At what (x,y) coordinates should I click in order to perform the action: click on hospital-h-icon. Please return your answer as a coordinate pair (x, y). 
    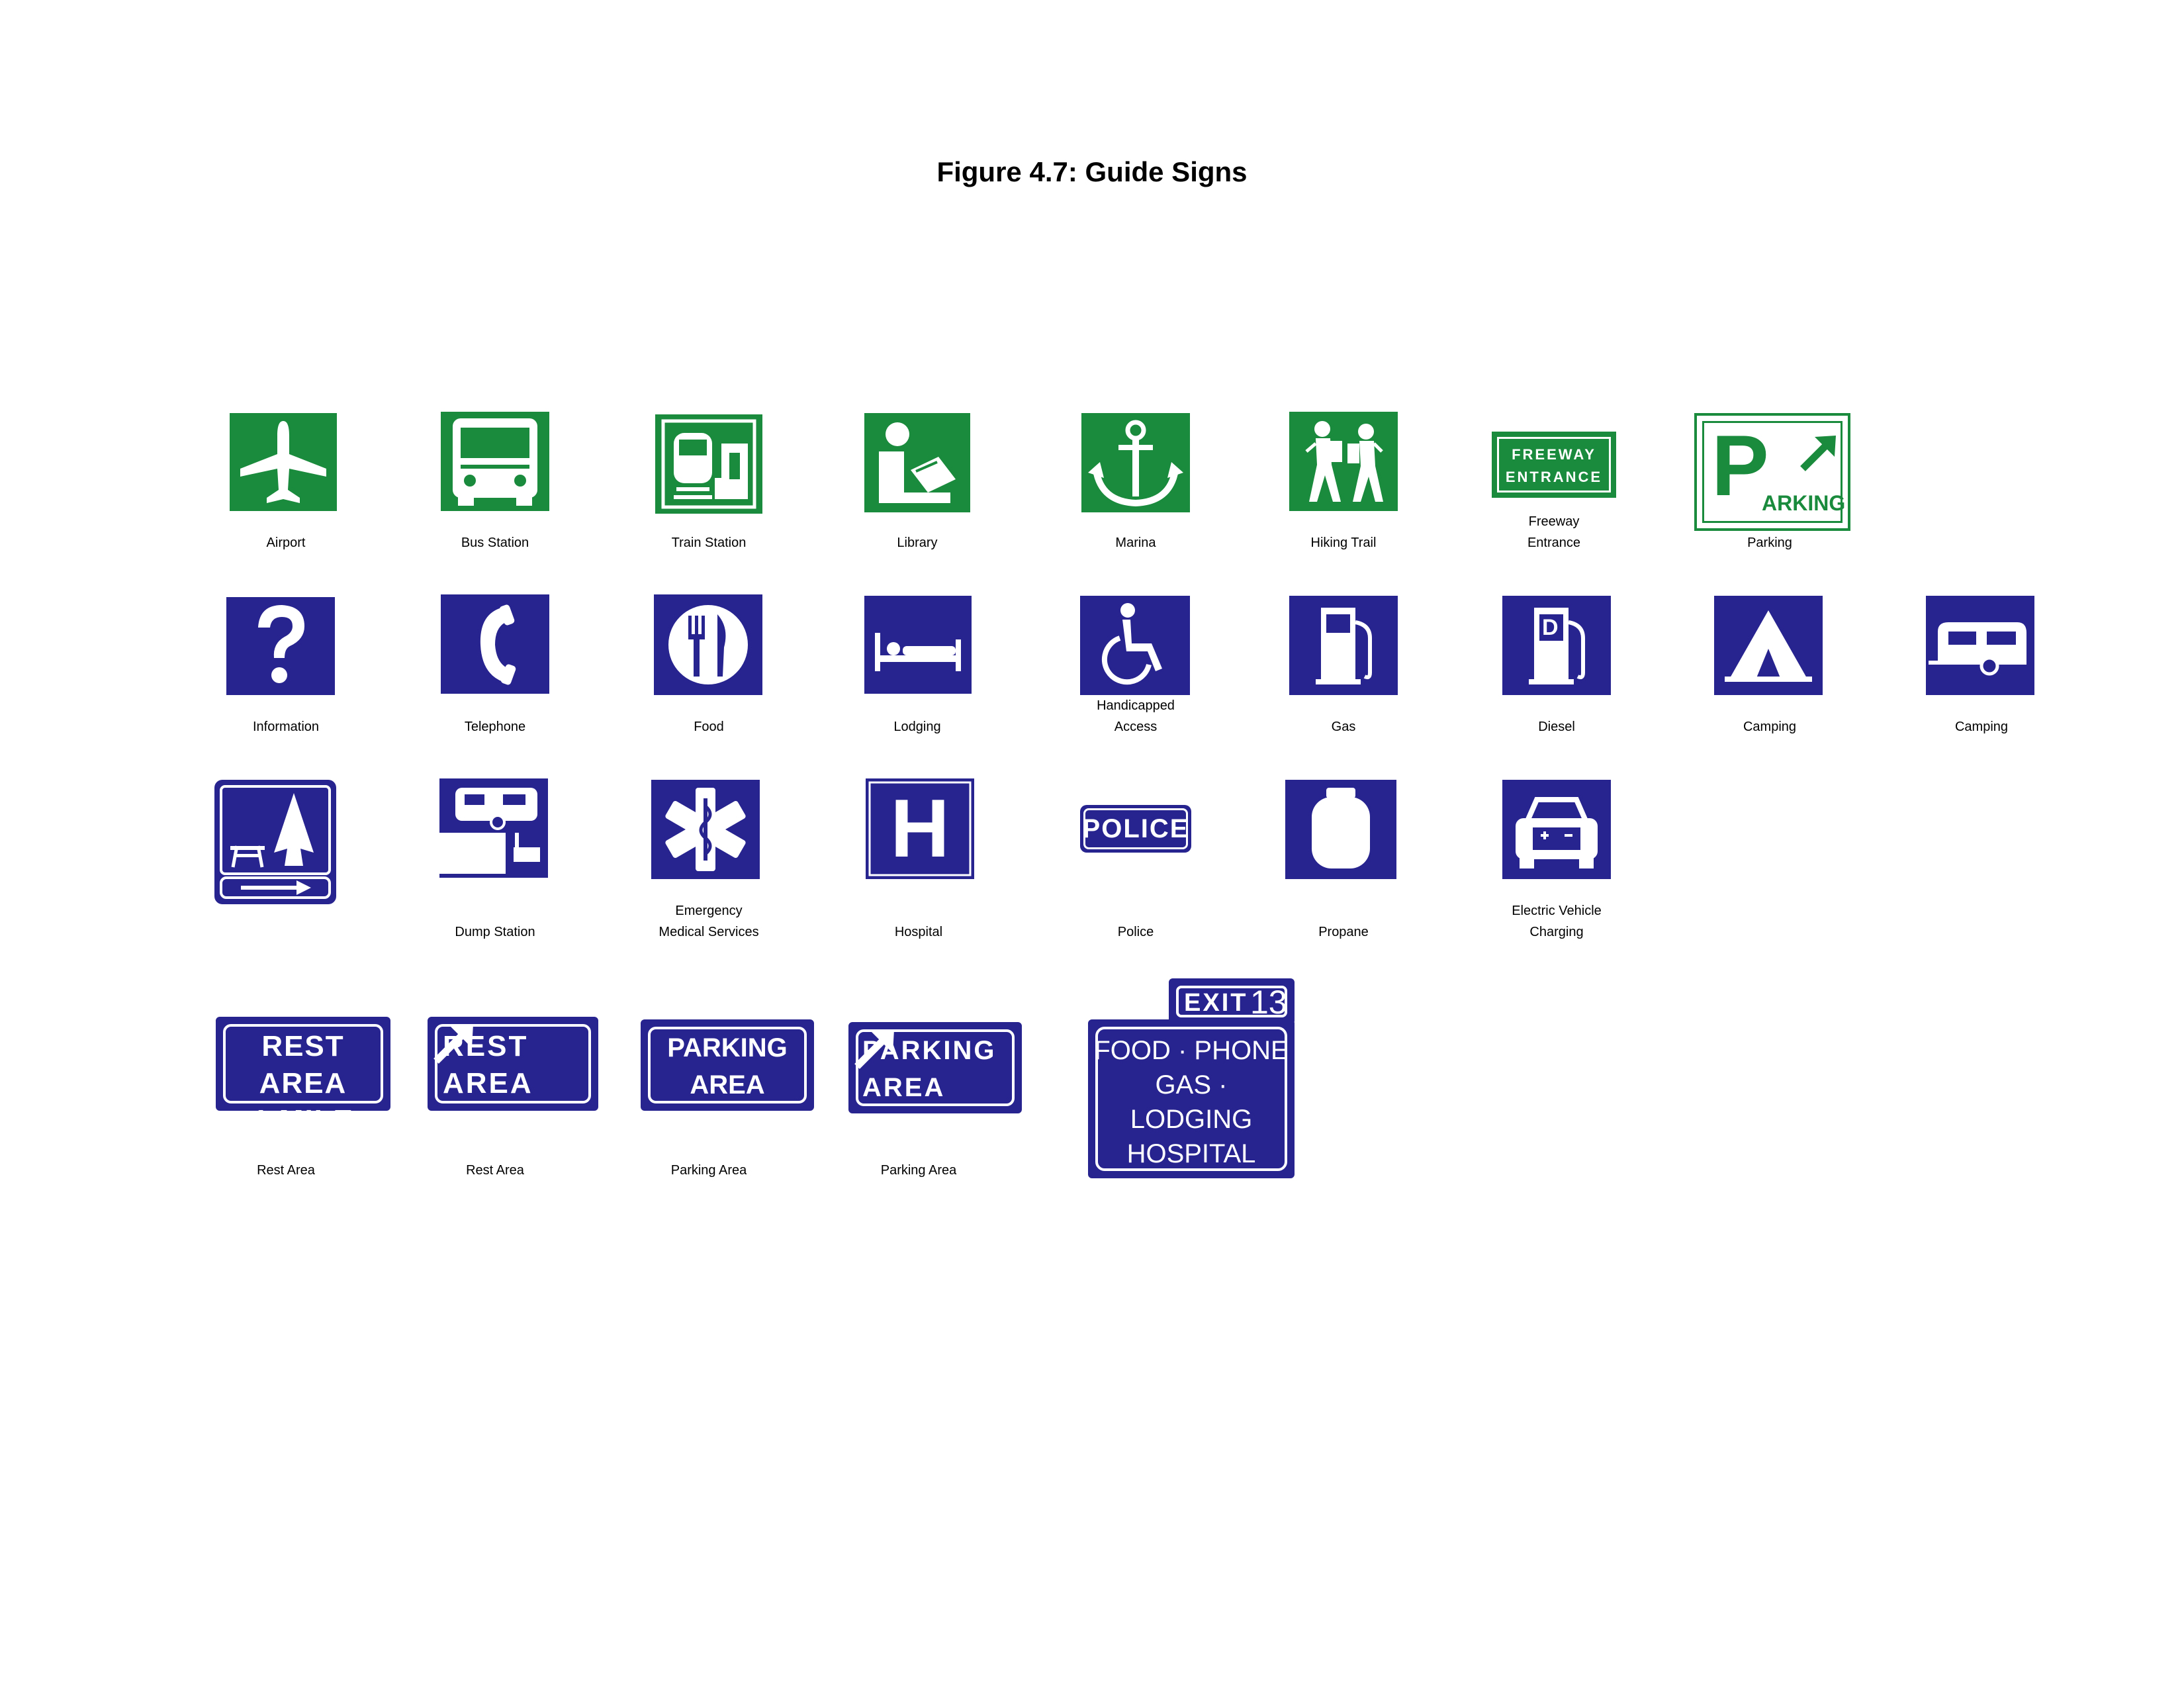
    Looking at the image, I should click on (920, 828).